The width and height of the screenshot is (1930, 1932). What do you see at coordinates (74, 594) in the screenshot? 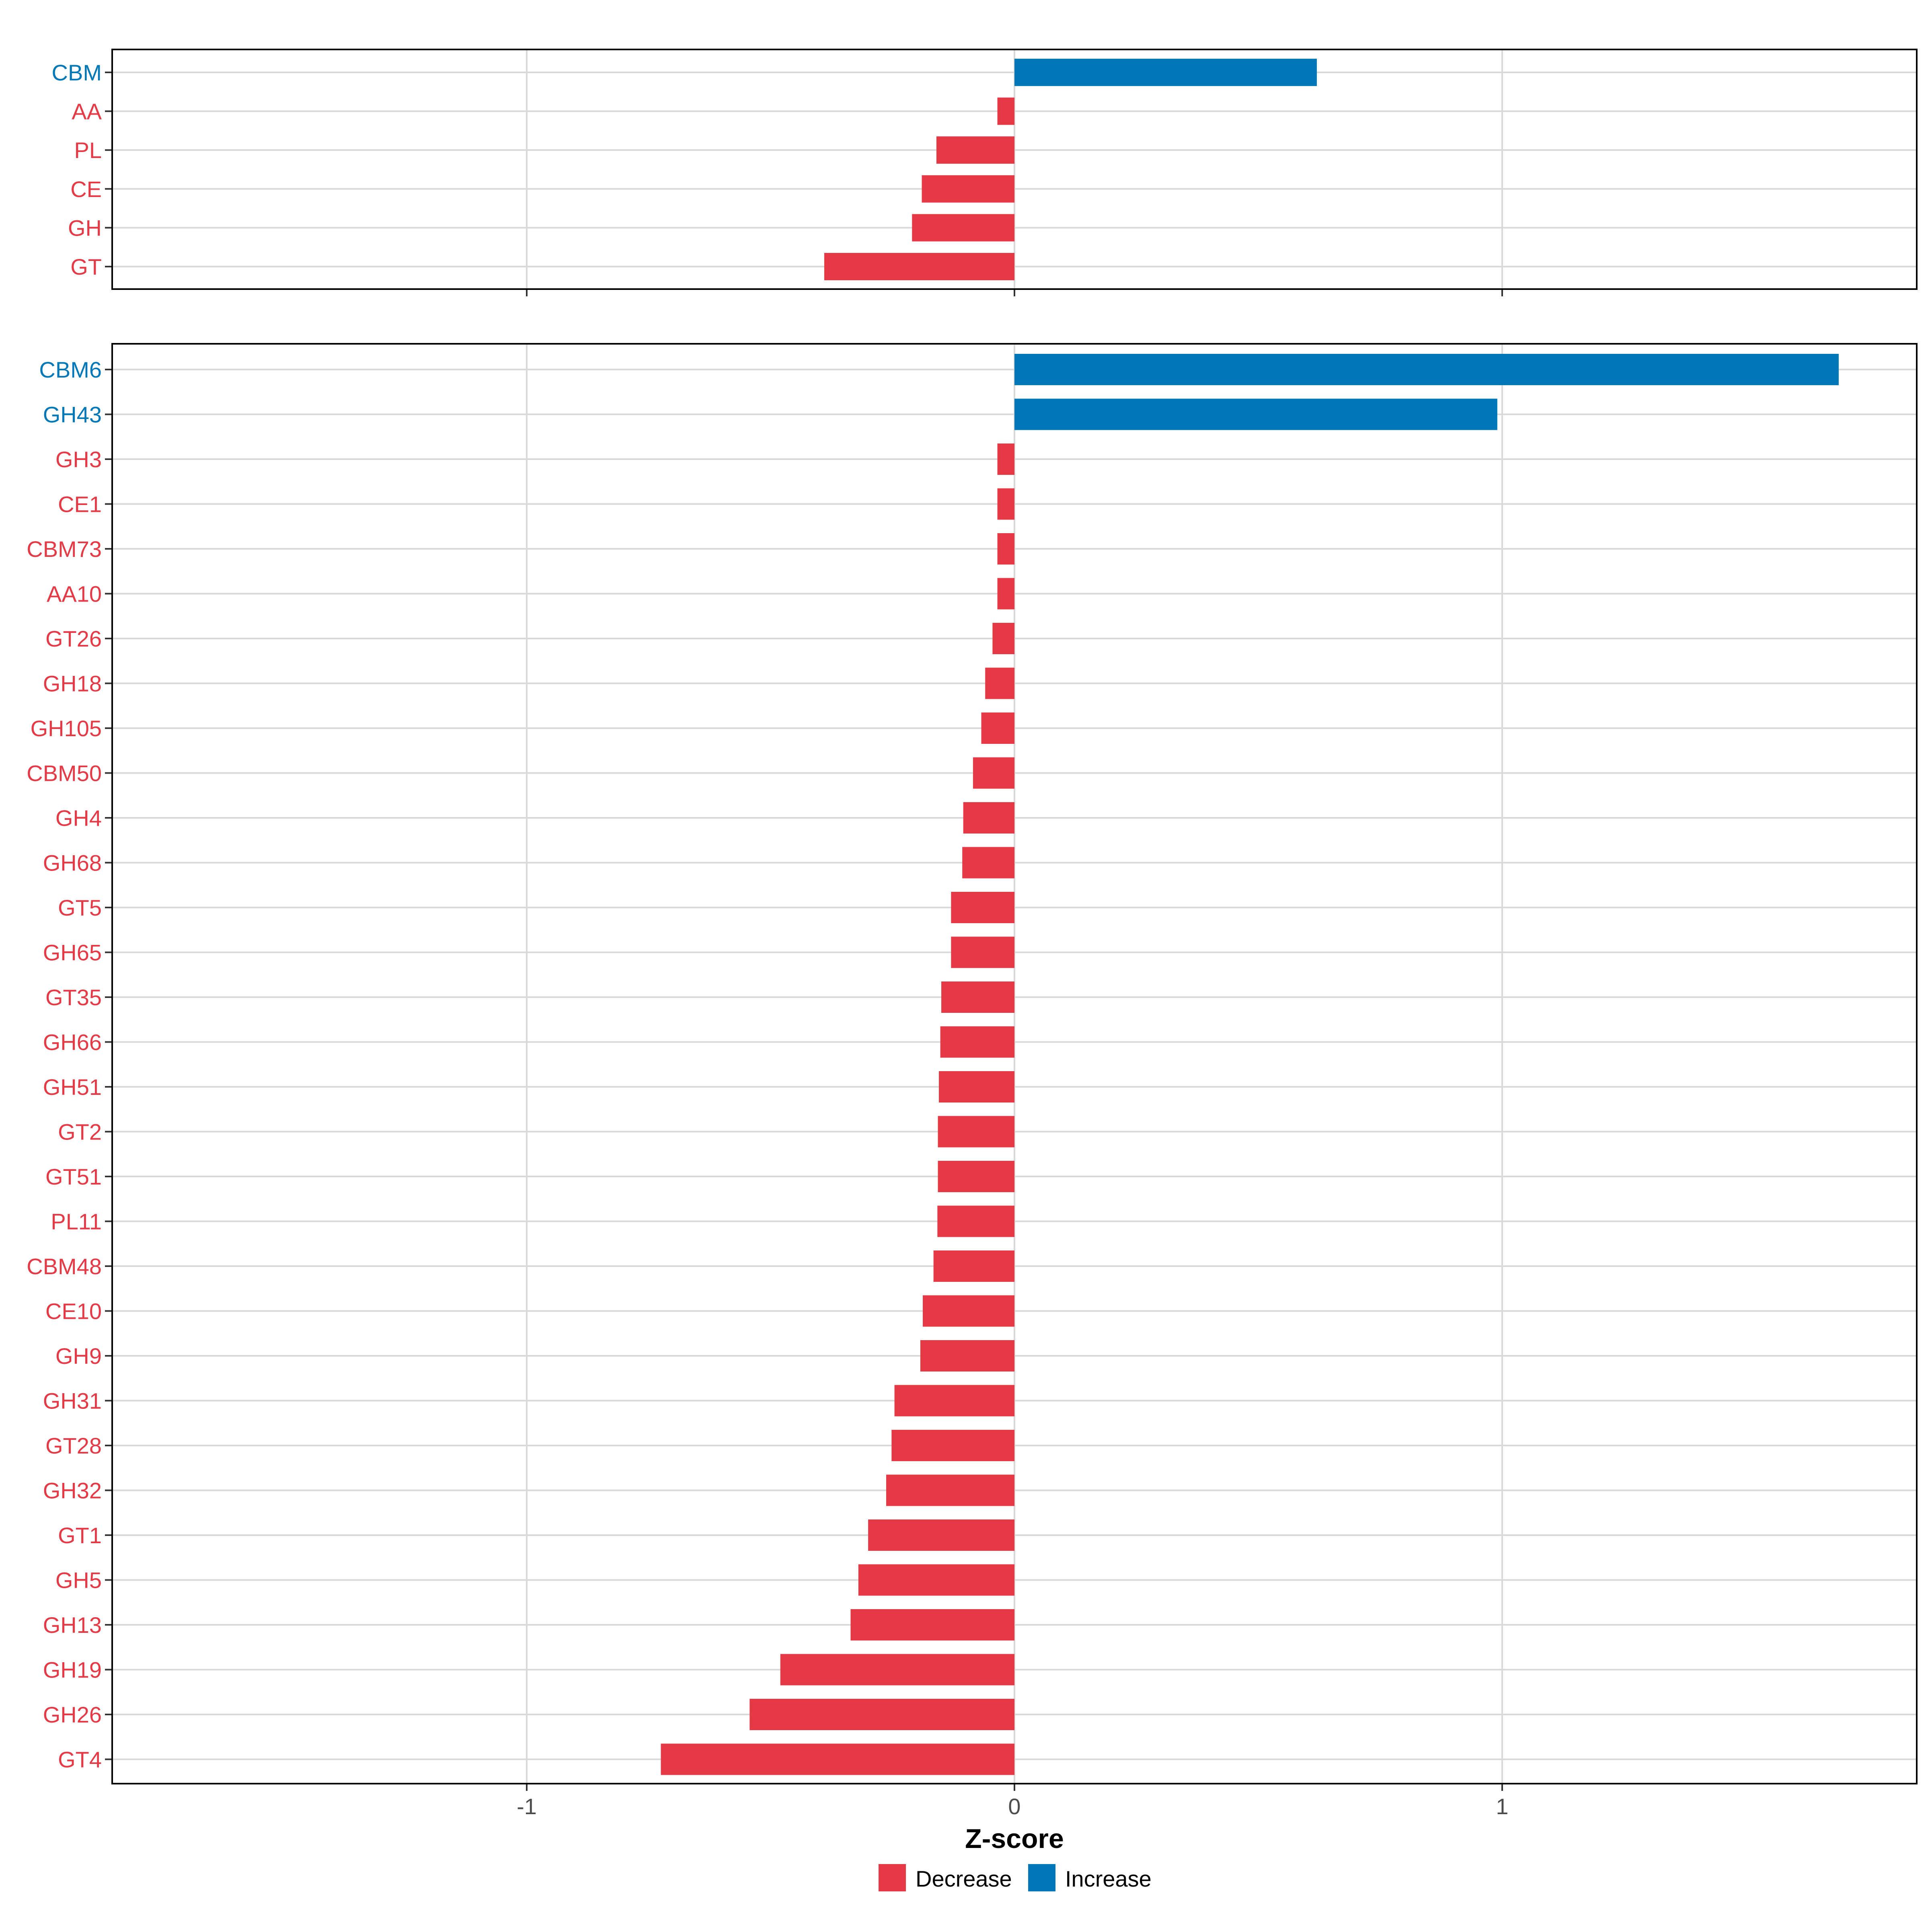
I see `category-label-aa10: AA10` at bounding box center [74, 594].